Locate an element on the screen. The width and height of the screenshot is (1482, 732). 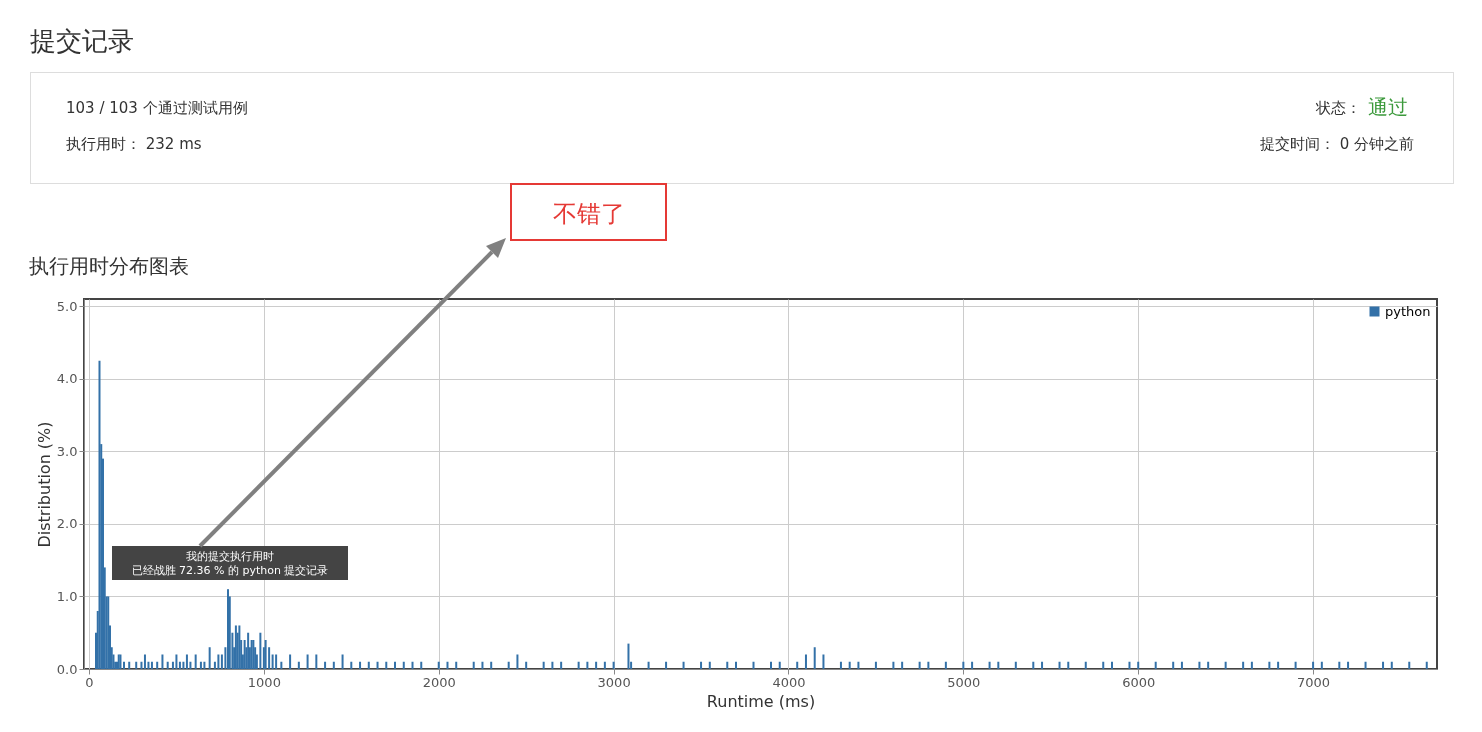
text: 通过 is located at coordinates (1388, 107).